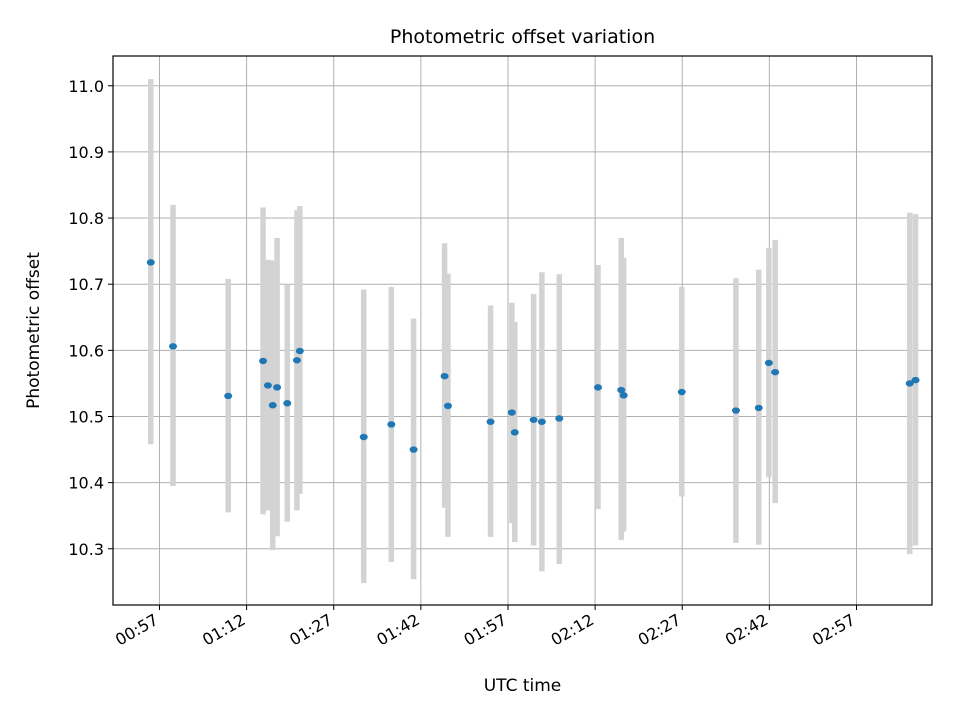  I want to click on y-axis: 10.3 10.4 10.5 10.6 10.7 10.8 10.9 11.0, so click(90, 318).